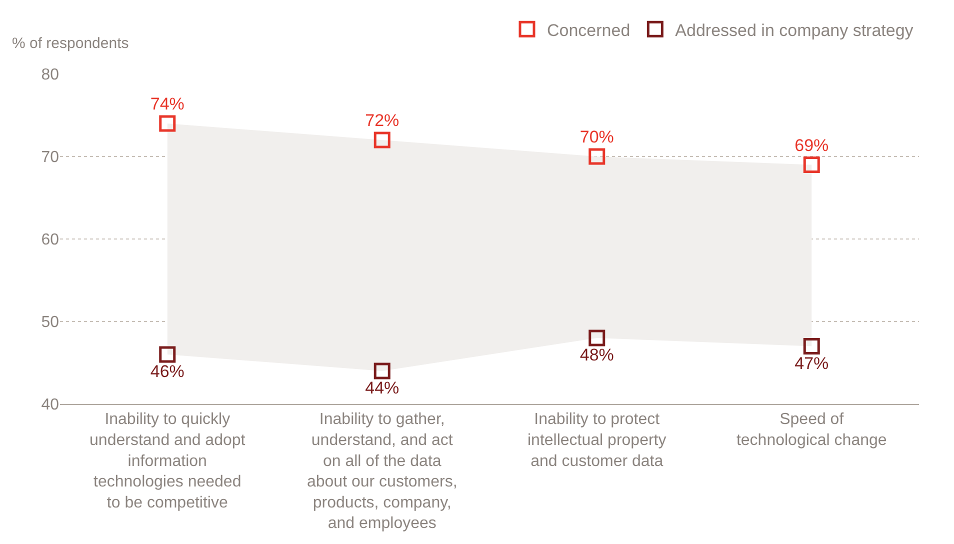 This screenshot has height=544, width=954. What do you see at coordinates (167, 371) in the screenshot?
I see `data-label: 46%` at bounding box center [167, 371].